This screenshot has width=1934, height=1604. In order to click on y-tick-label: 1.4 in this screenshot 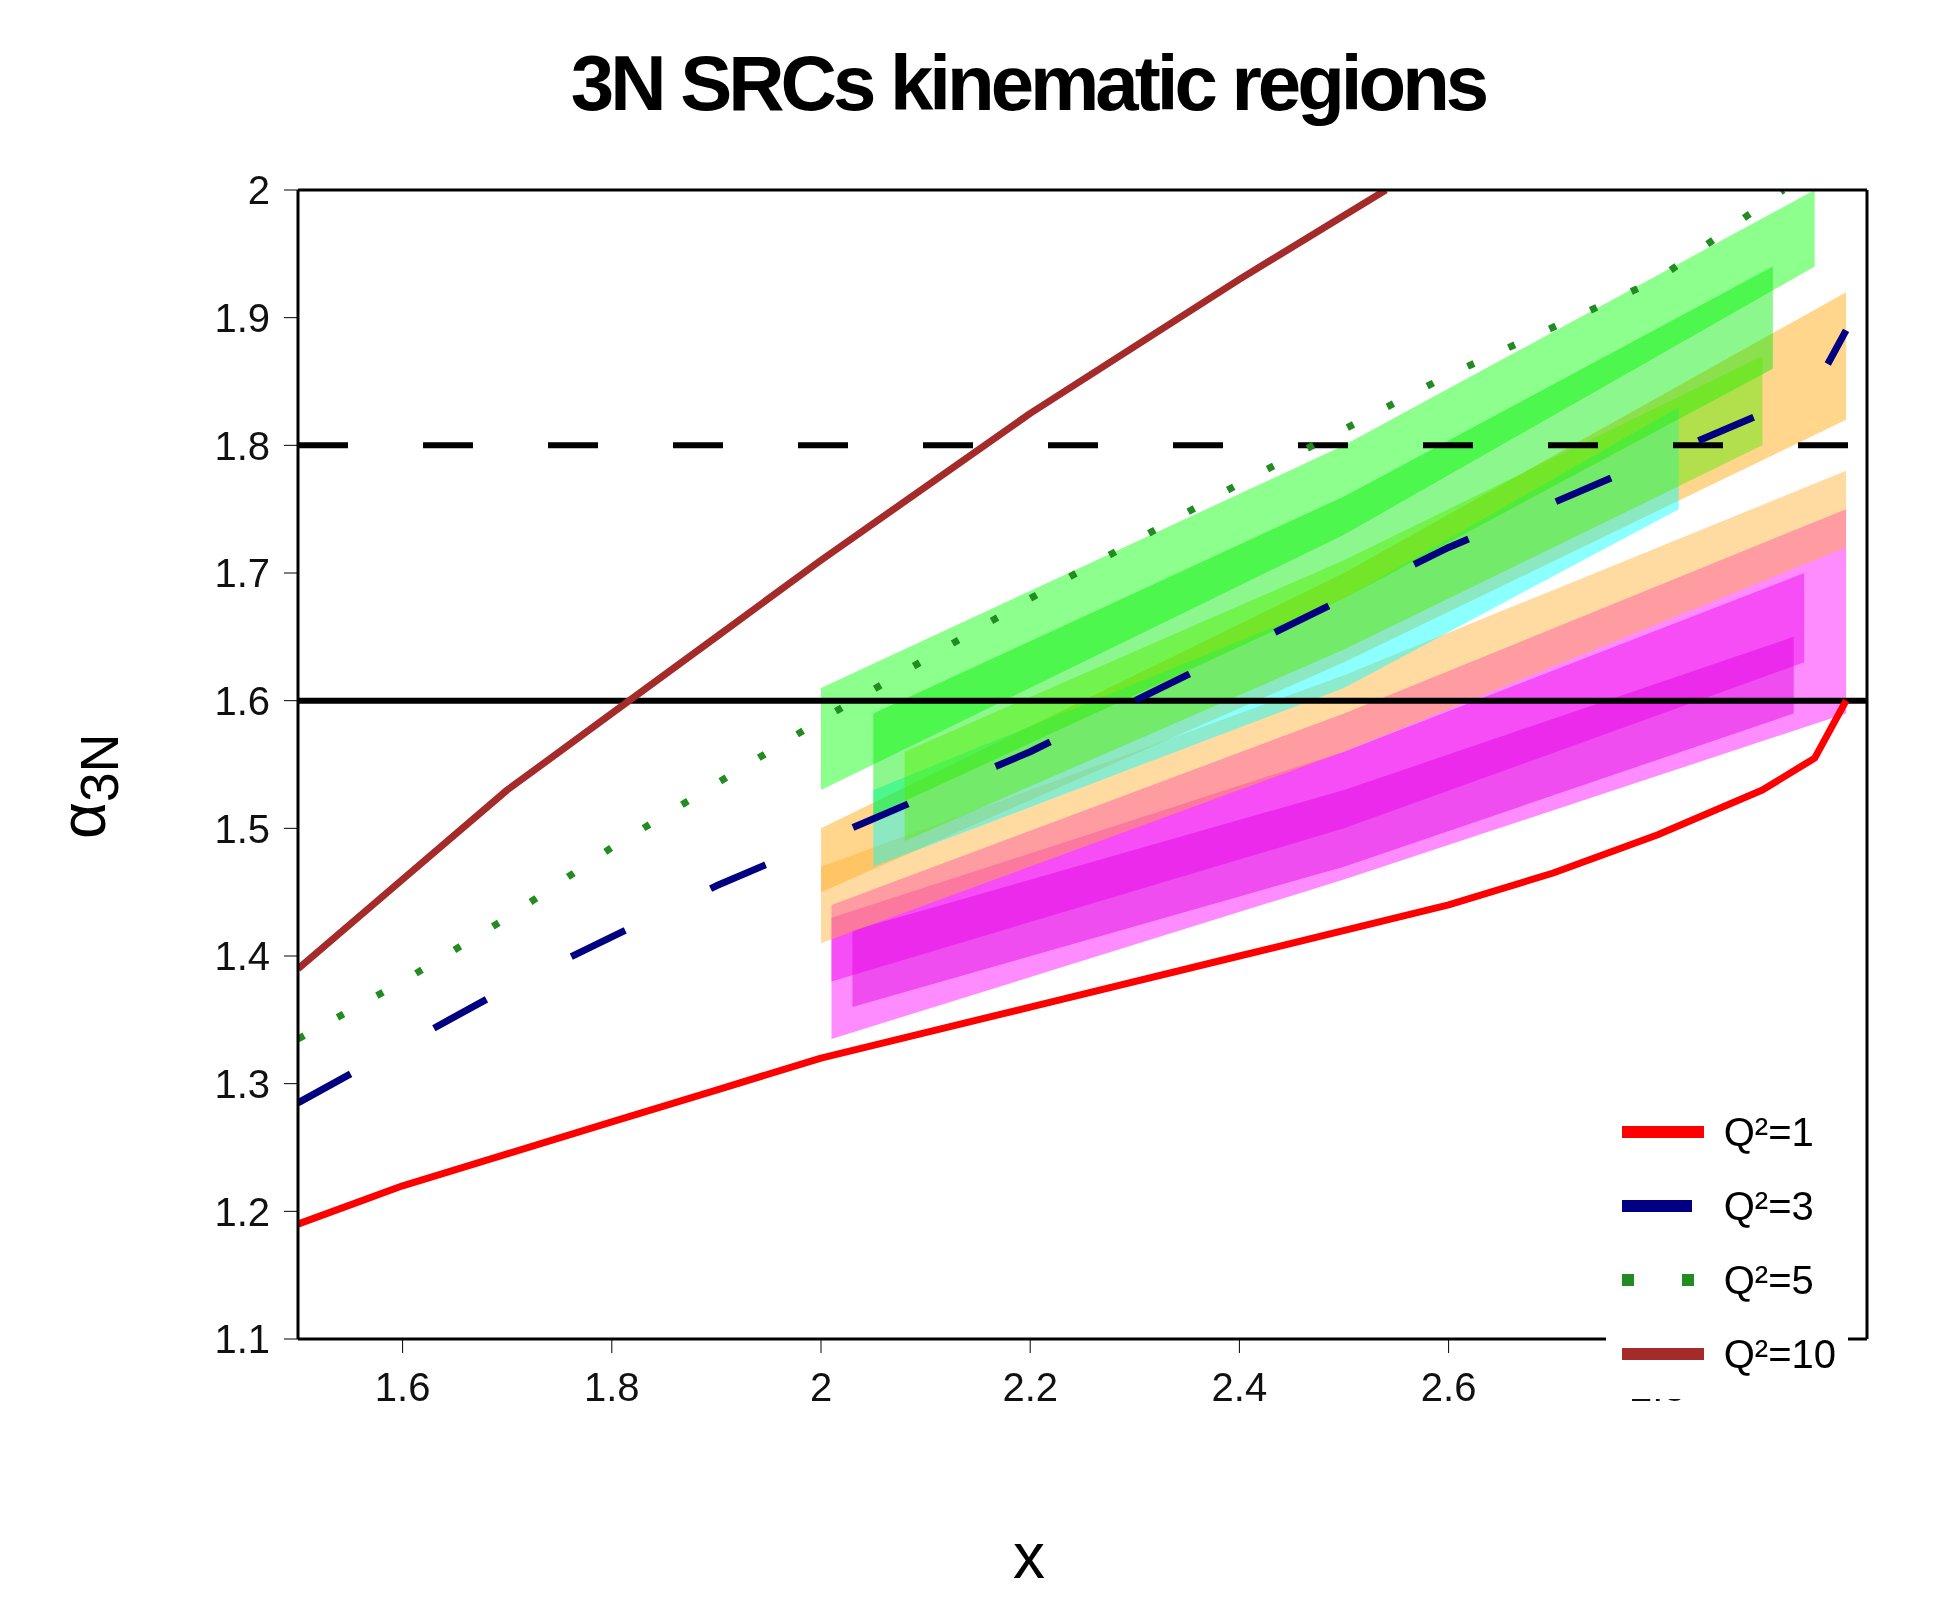, I will do `click(242, 956)`.